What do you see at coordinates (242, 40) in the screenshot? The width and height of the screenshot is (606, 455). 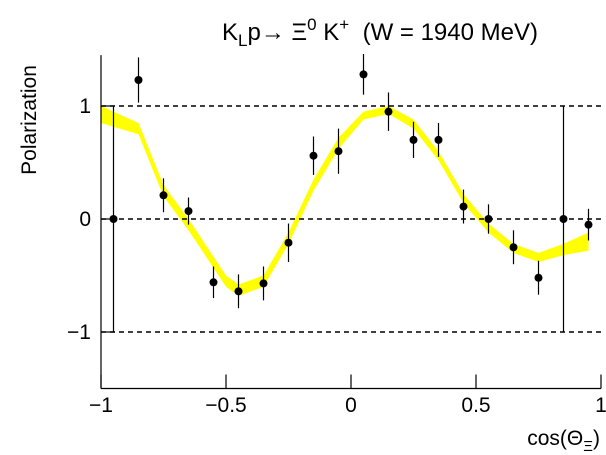 I see `title-part: L` at bounding box center [242, 40].